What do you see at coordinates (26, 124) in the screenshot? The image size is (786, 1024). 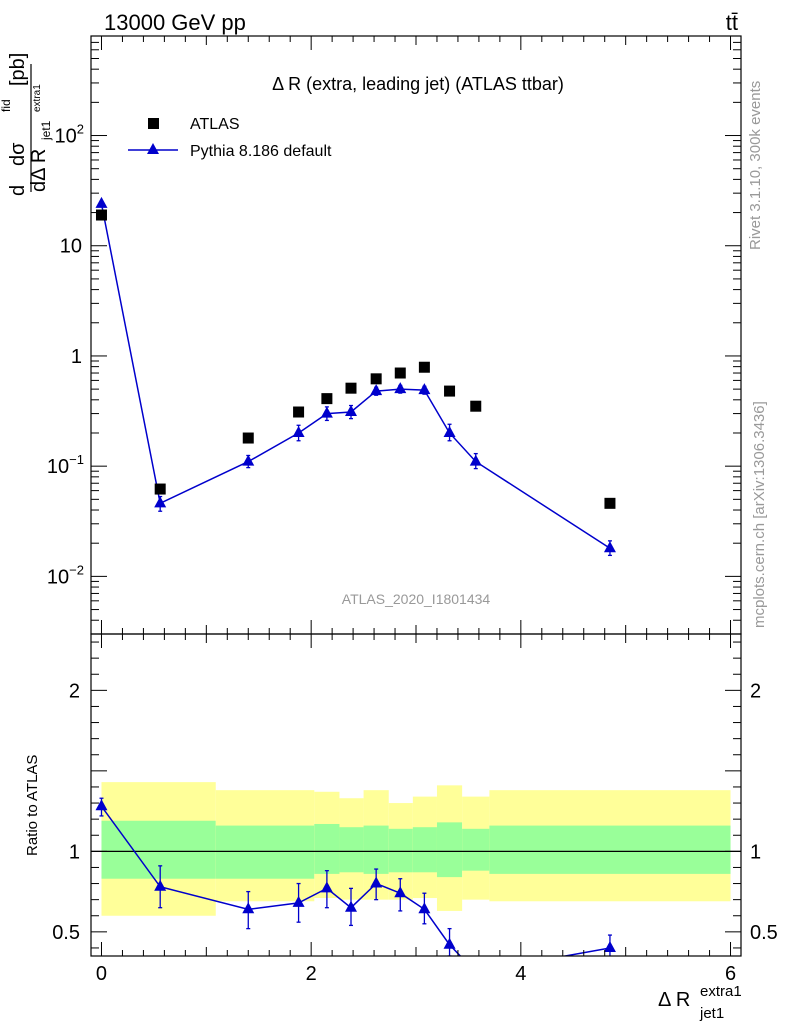 I see `main-y-axis-label: d dσ fid dΔ R jet1 extra1 [pb]` at bounding box center [26, 124].